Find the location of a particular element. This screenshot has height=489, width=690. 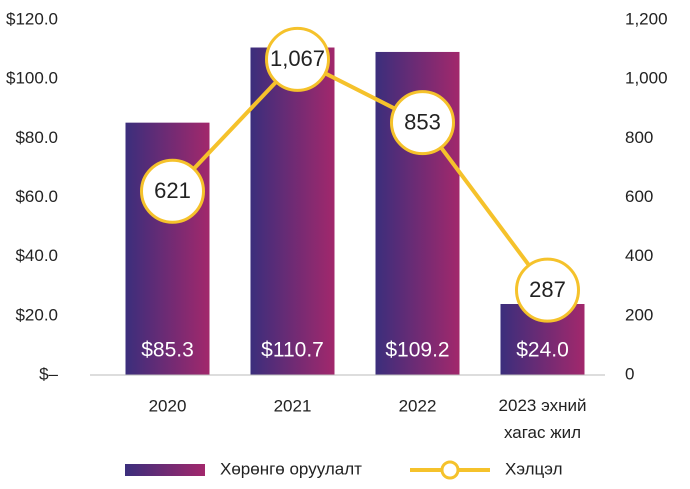

bar-value-label: $109.2 is located at coordinates (417, 350).